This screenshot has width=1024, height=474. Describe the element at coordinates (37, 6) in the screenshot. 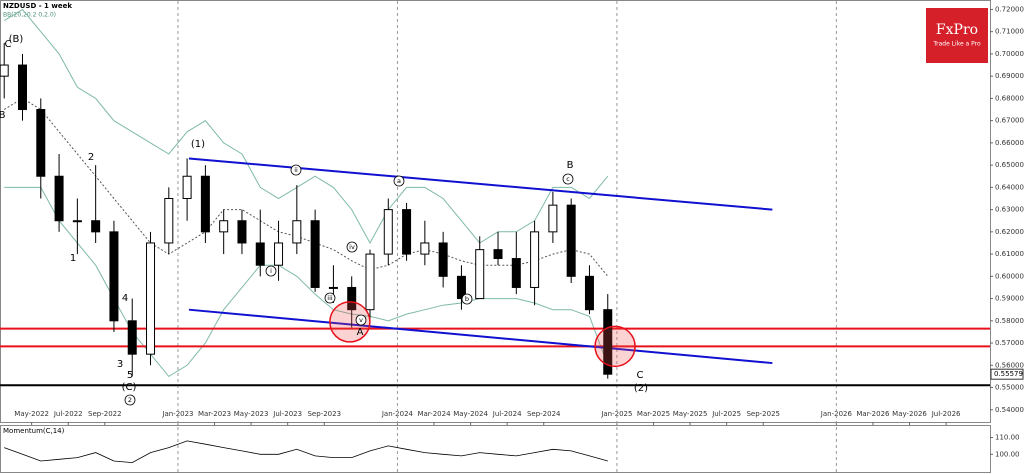

I see `chart-title: NZDUSD - 1 week` at that location.